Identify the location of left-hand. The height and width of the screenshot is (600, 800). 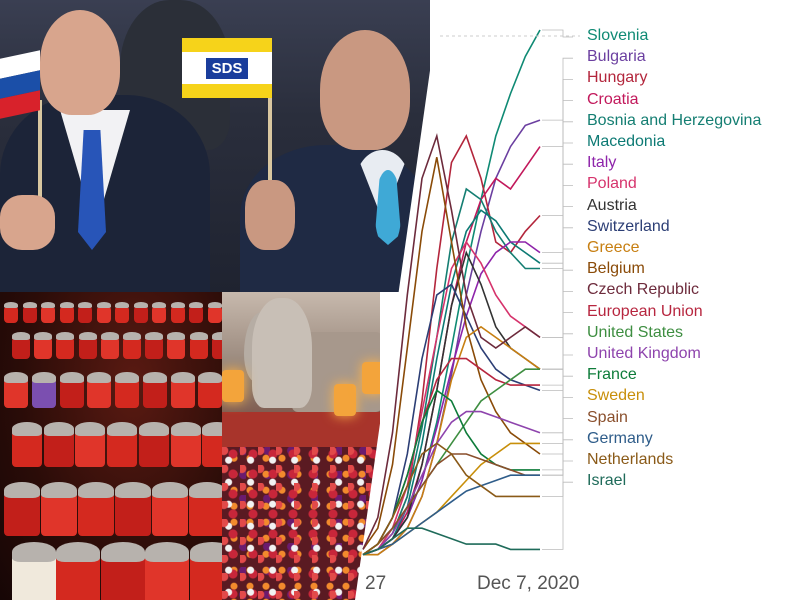
(27, 222).